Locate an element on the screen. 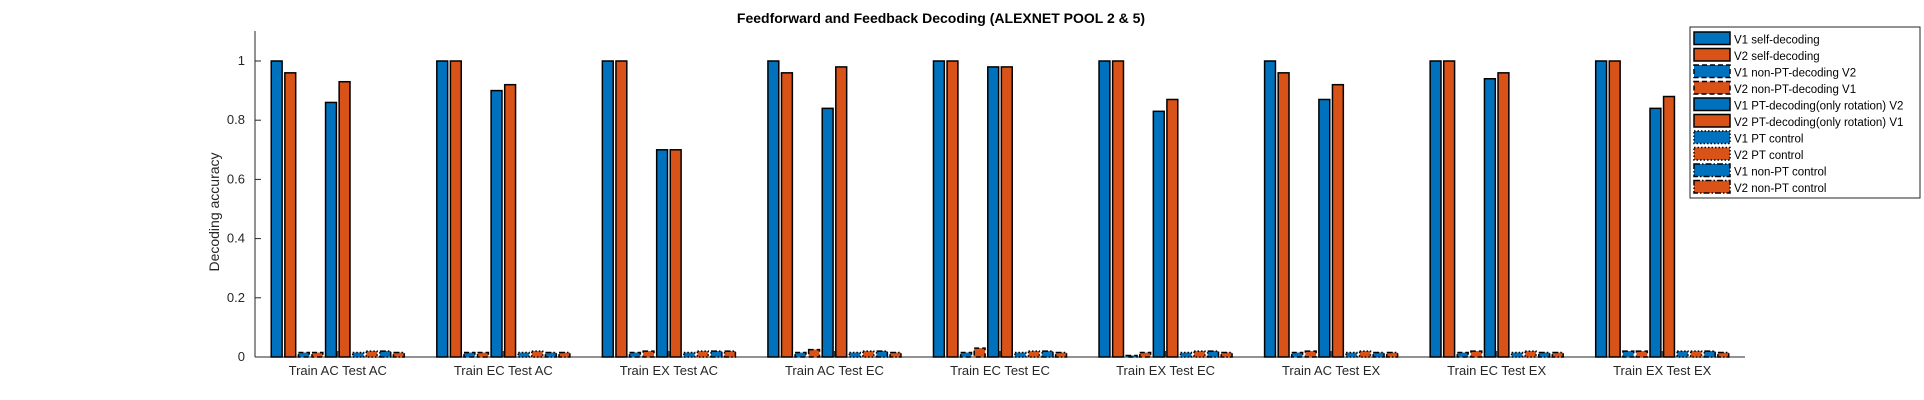 This screenshot has width=1924, height=400. y-tick-label: 0.8 is located at coordinates (236, 119).